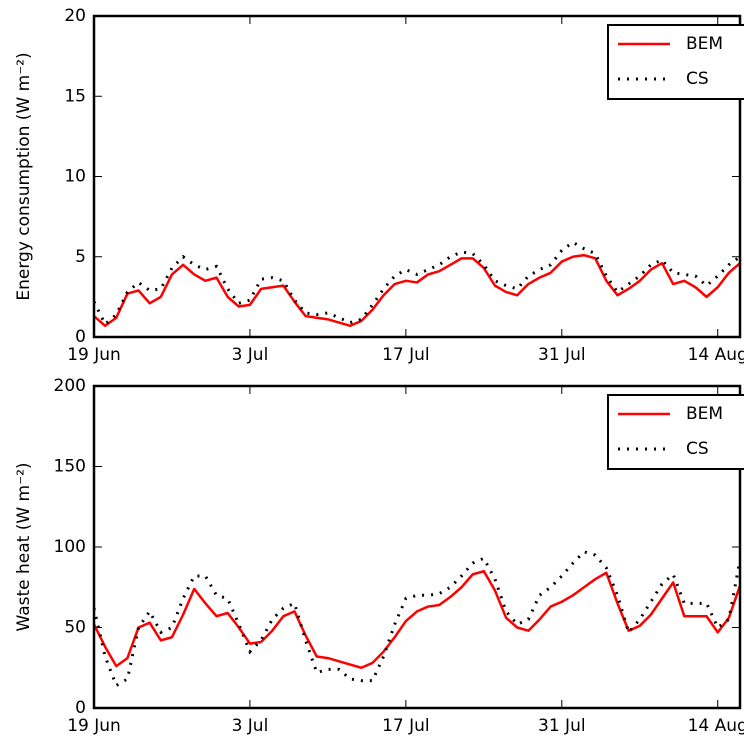 This screenshot has height=740, width=744. Describe the element at coordinates (70, 467) in the screenshot. I see `y-tick-label: 150` at that location.